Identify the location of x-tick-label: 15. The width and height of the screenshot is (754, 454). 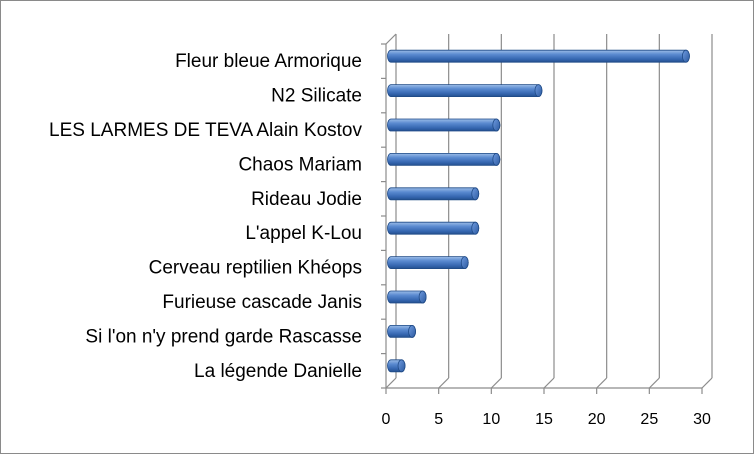
(544, 419).